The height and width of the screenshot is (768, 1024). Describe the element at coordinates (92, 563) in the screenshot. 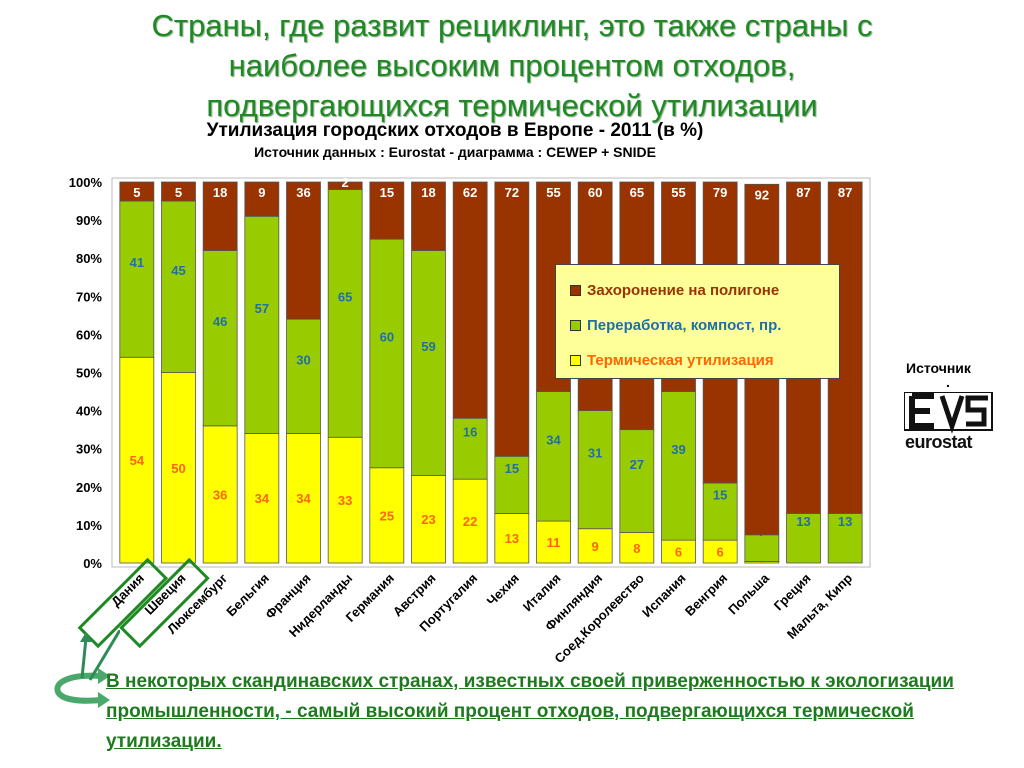

I see `y-tick-label: 0%` at that location.